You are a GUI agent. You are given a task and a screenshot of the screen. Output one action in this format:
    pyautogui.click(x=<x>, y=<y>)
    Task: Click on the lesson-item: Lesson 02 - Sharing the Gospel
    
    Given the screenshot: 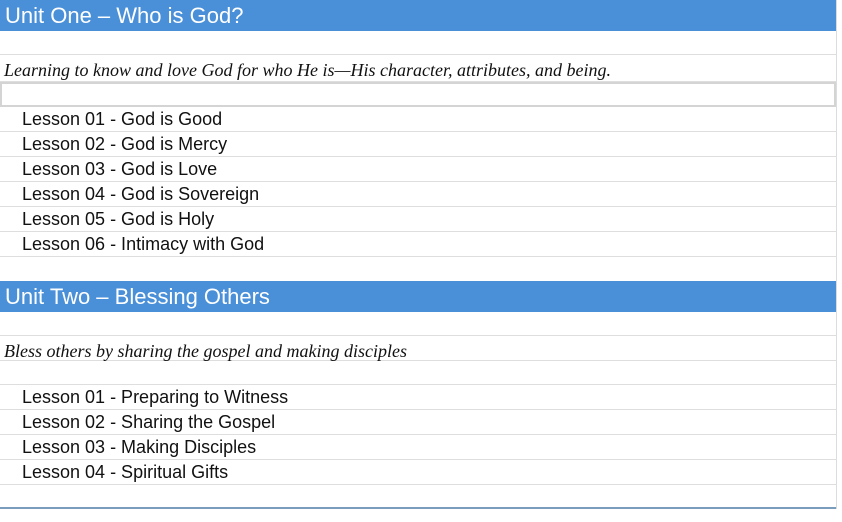 What is the action you would take?
    pyautogui.click(x=418, y=422)
    